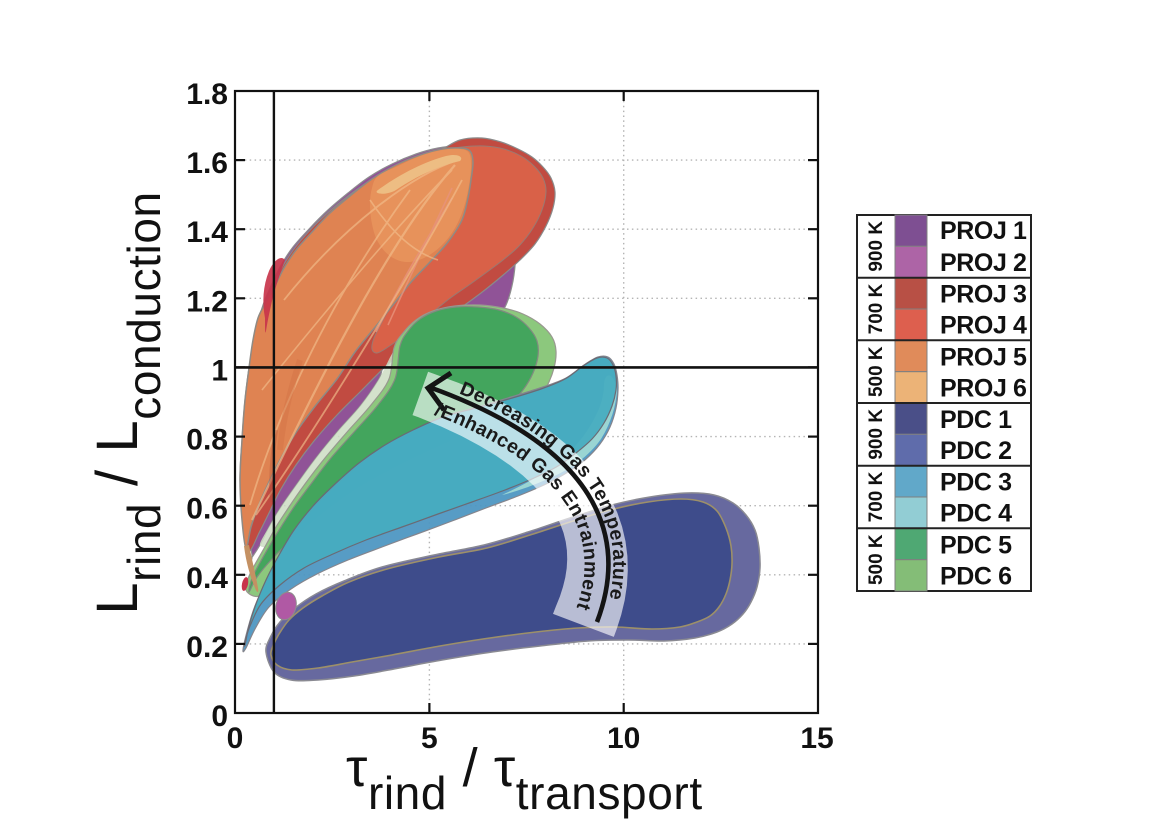  What do you see at coordinates (983, 326) in the screenshot?
I see `svg-text: PROJ 4` at bounding box center [983, 326].